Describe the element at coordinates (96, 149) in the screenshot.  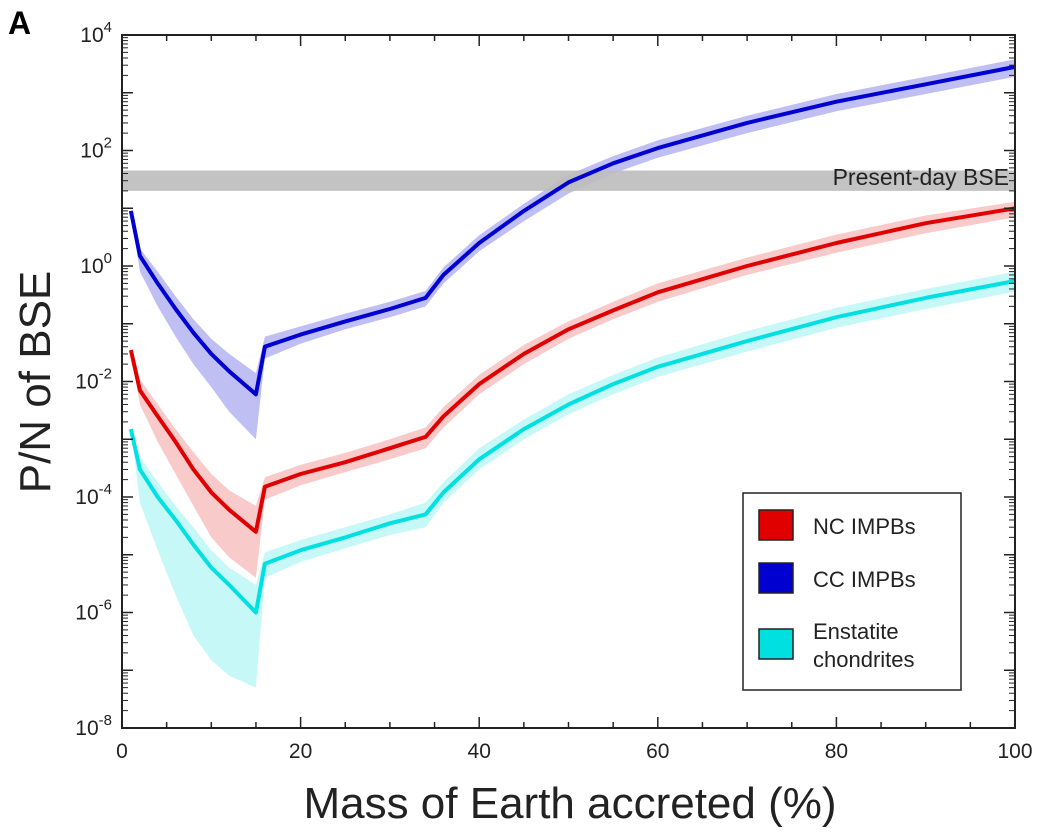
I see `y-tick-label: 10²` at that location.